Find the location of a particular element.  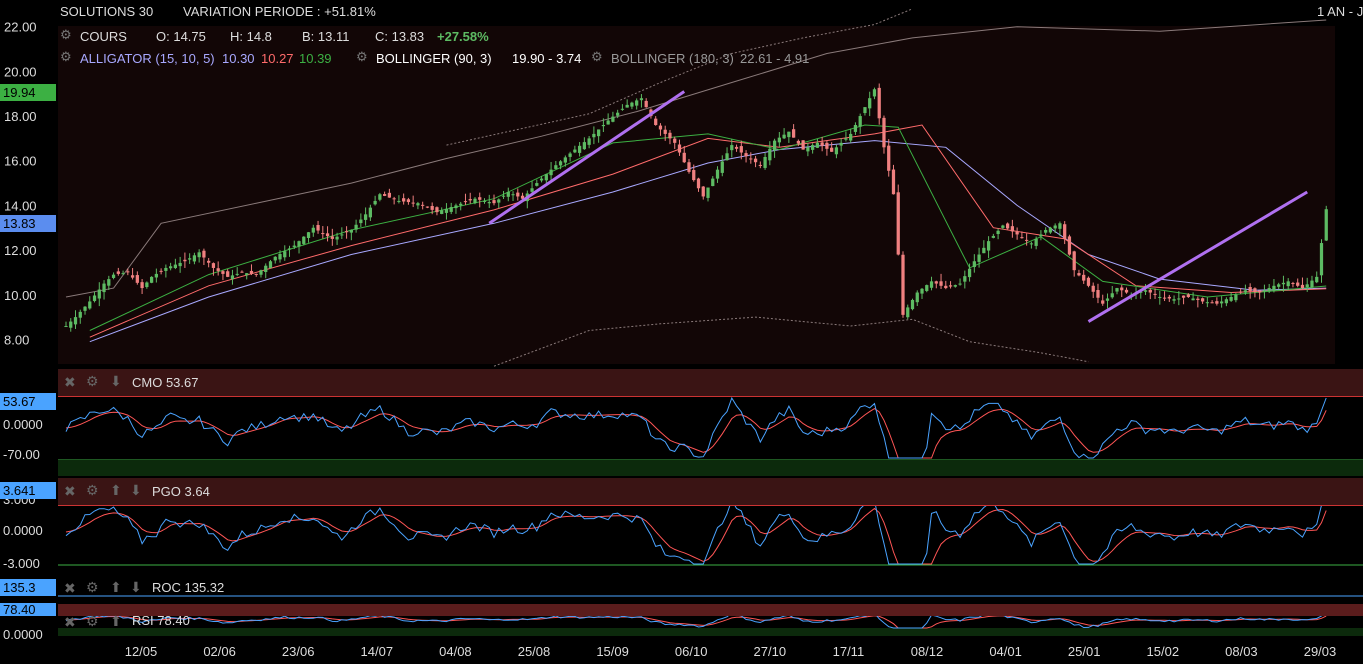

alligator-jaw-value: 10.30 is located at coordinates (238, 58).